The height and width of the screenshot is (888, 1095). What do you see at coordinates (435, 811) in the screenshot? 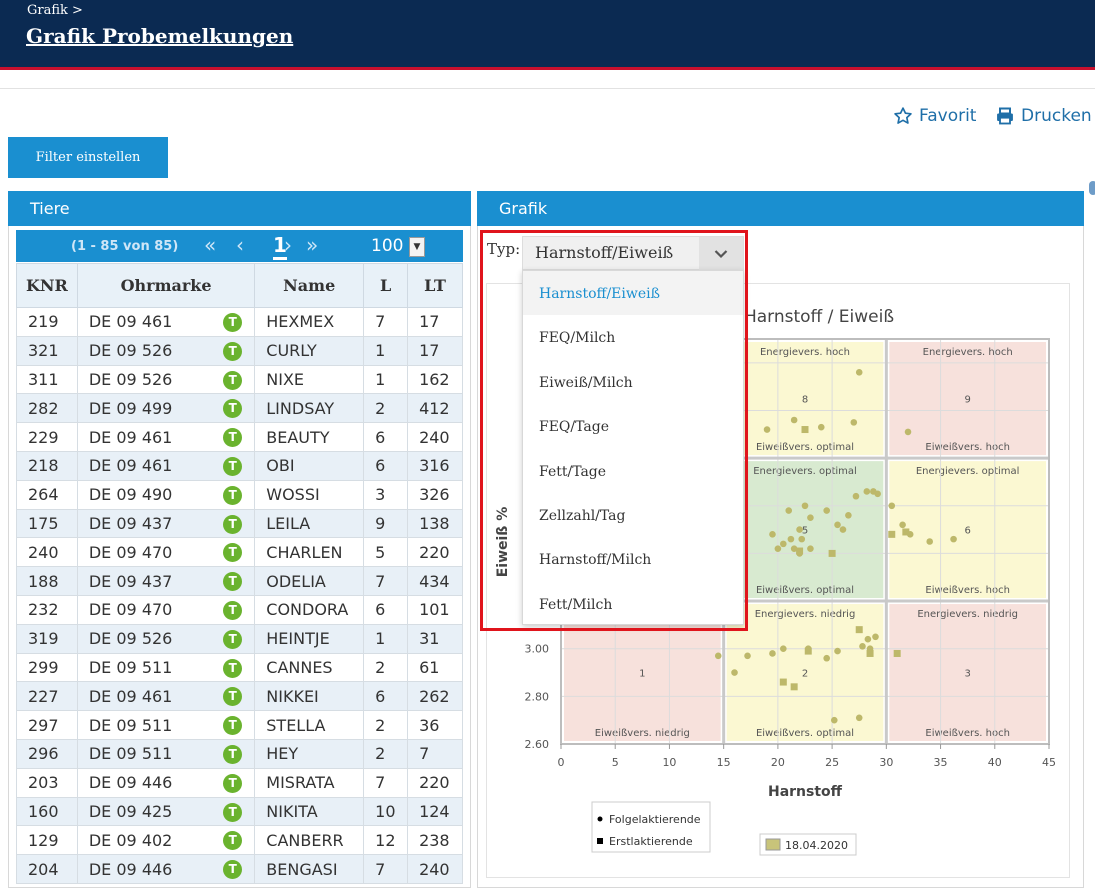
I see `cell-lt: 124` at bounding box center [435, 811].